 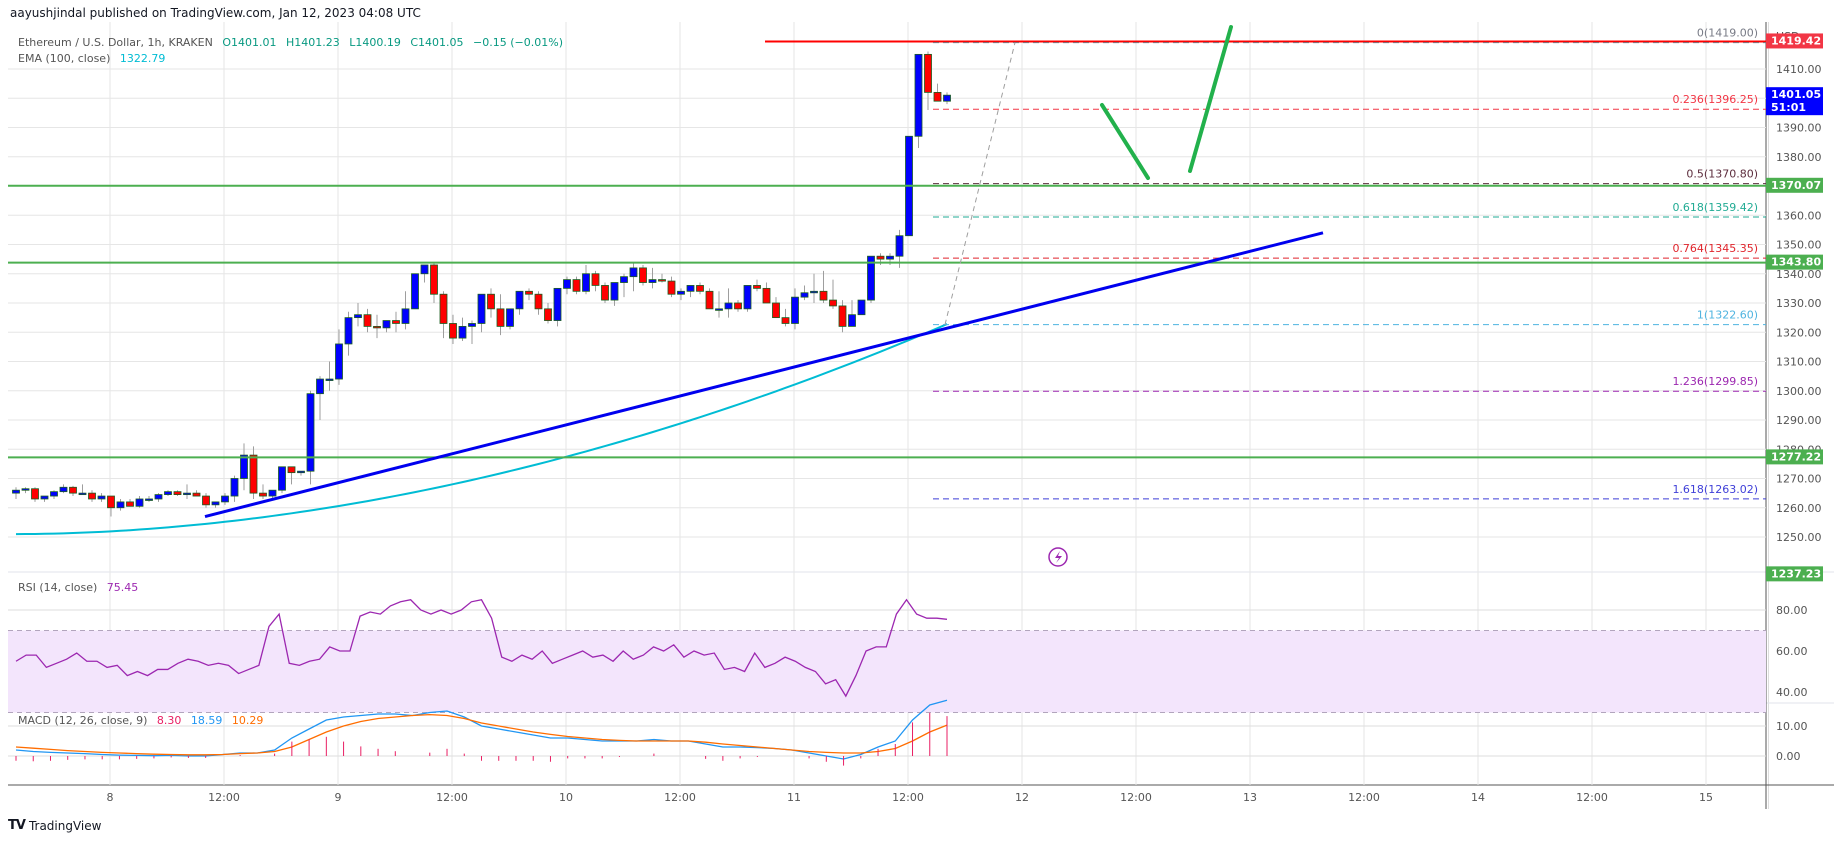 I want to click on rsi-tick-label: 60.00, so click(x=1792, y=651).